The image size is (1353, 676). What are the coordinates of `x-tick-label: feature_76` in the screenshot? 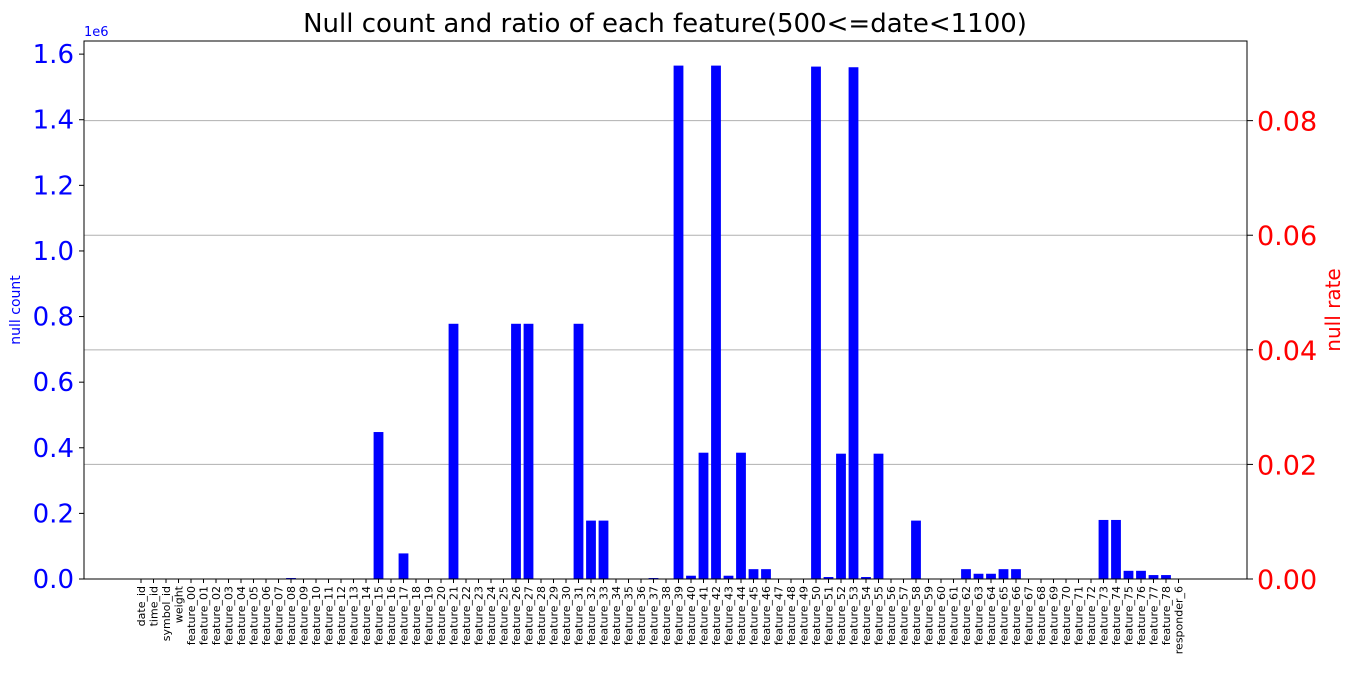 It's located at (1141, 615).